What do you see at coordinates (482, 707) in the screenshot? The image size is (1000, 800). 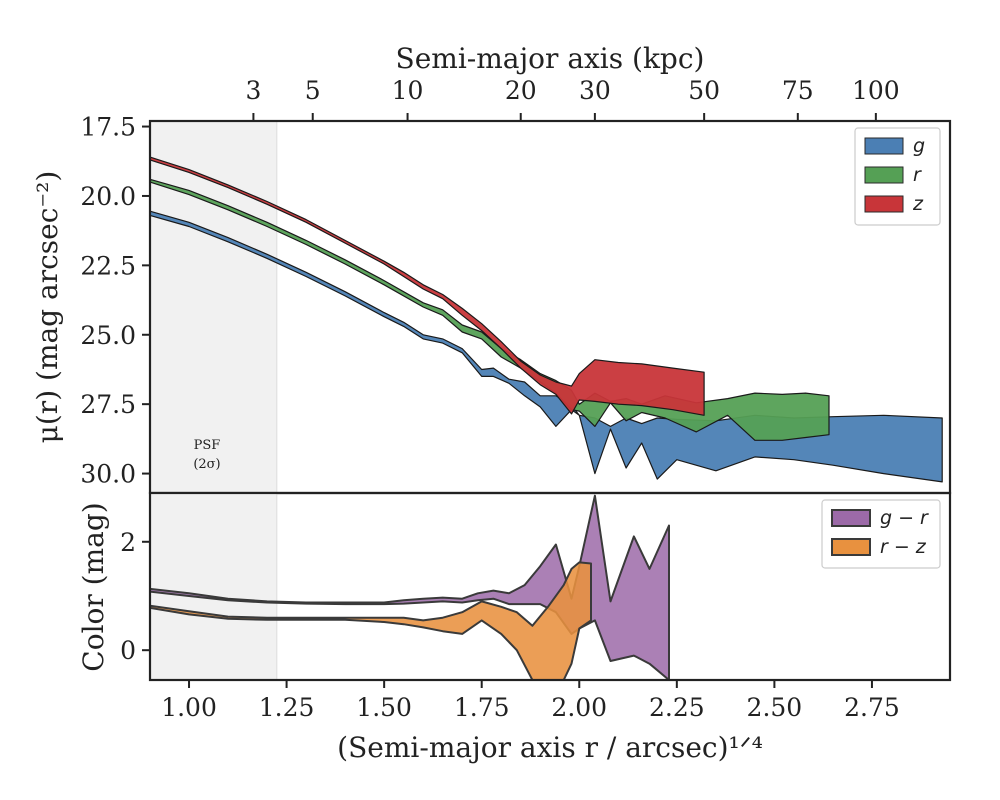 I see `xtick-label: 1.75` at bounding box center [482, 707].